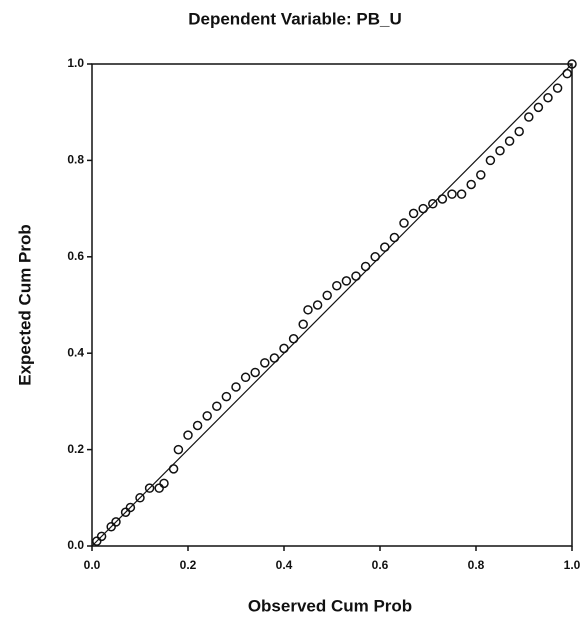 Image resolution: width=588 pixels, height=621 pixels. What do you see at coordinates (188, 565) in the screenshot?
I see `x-tick-label: 0.2` at bounding box center [188, 565].